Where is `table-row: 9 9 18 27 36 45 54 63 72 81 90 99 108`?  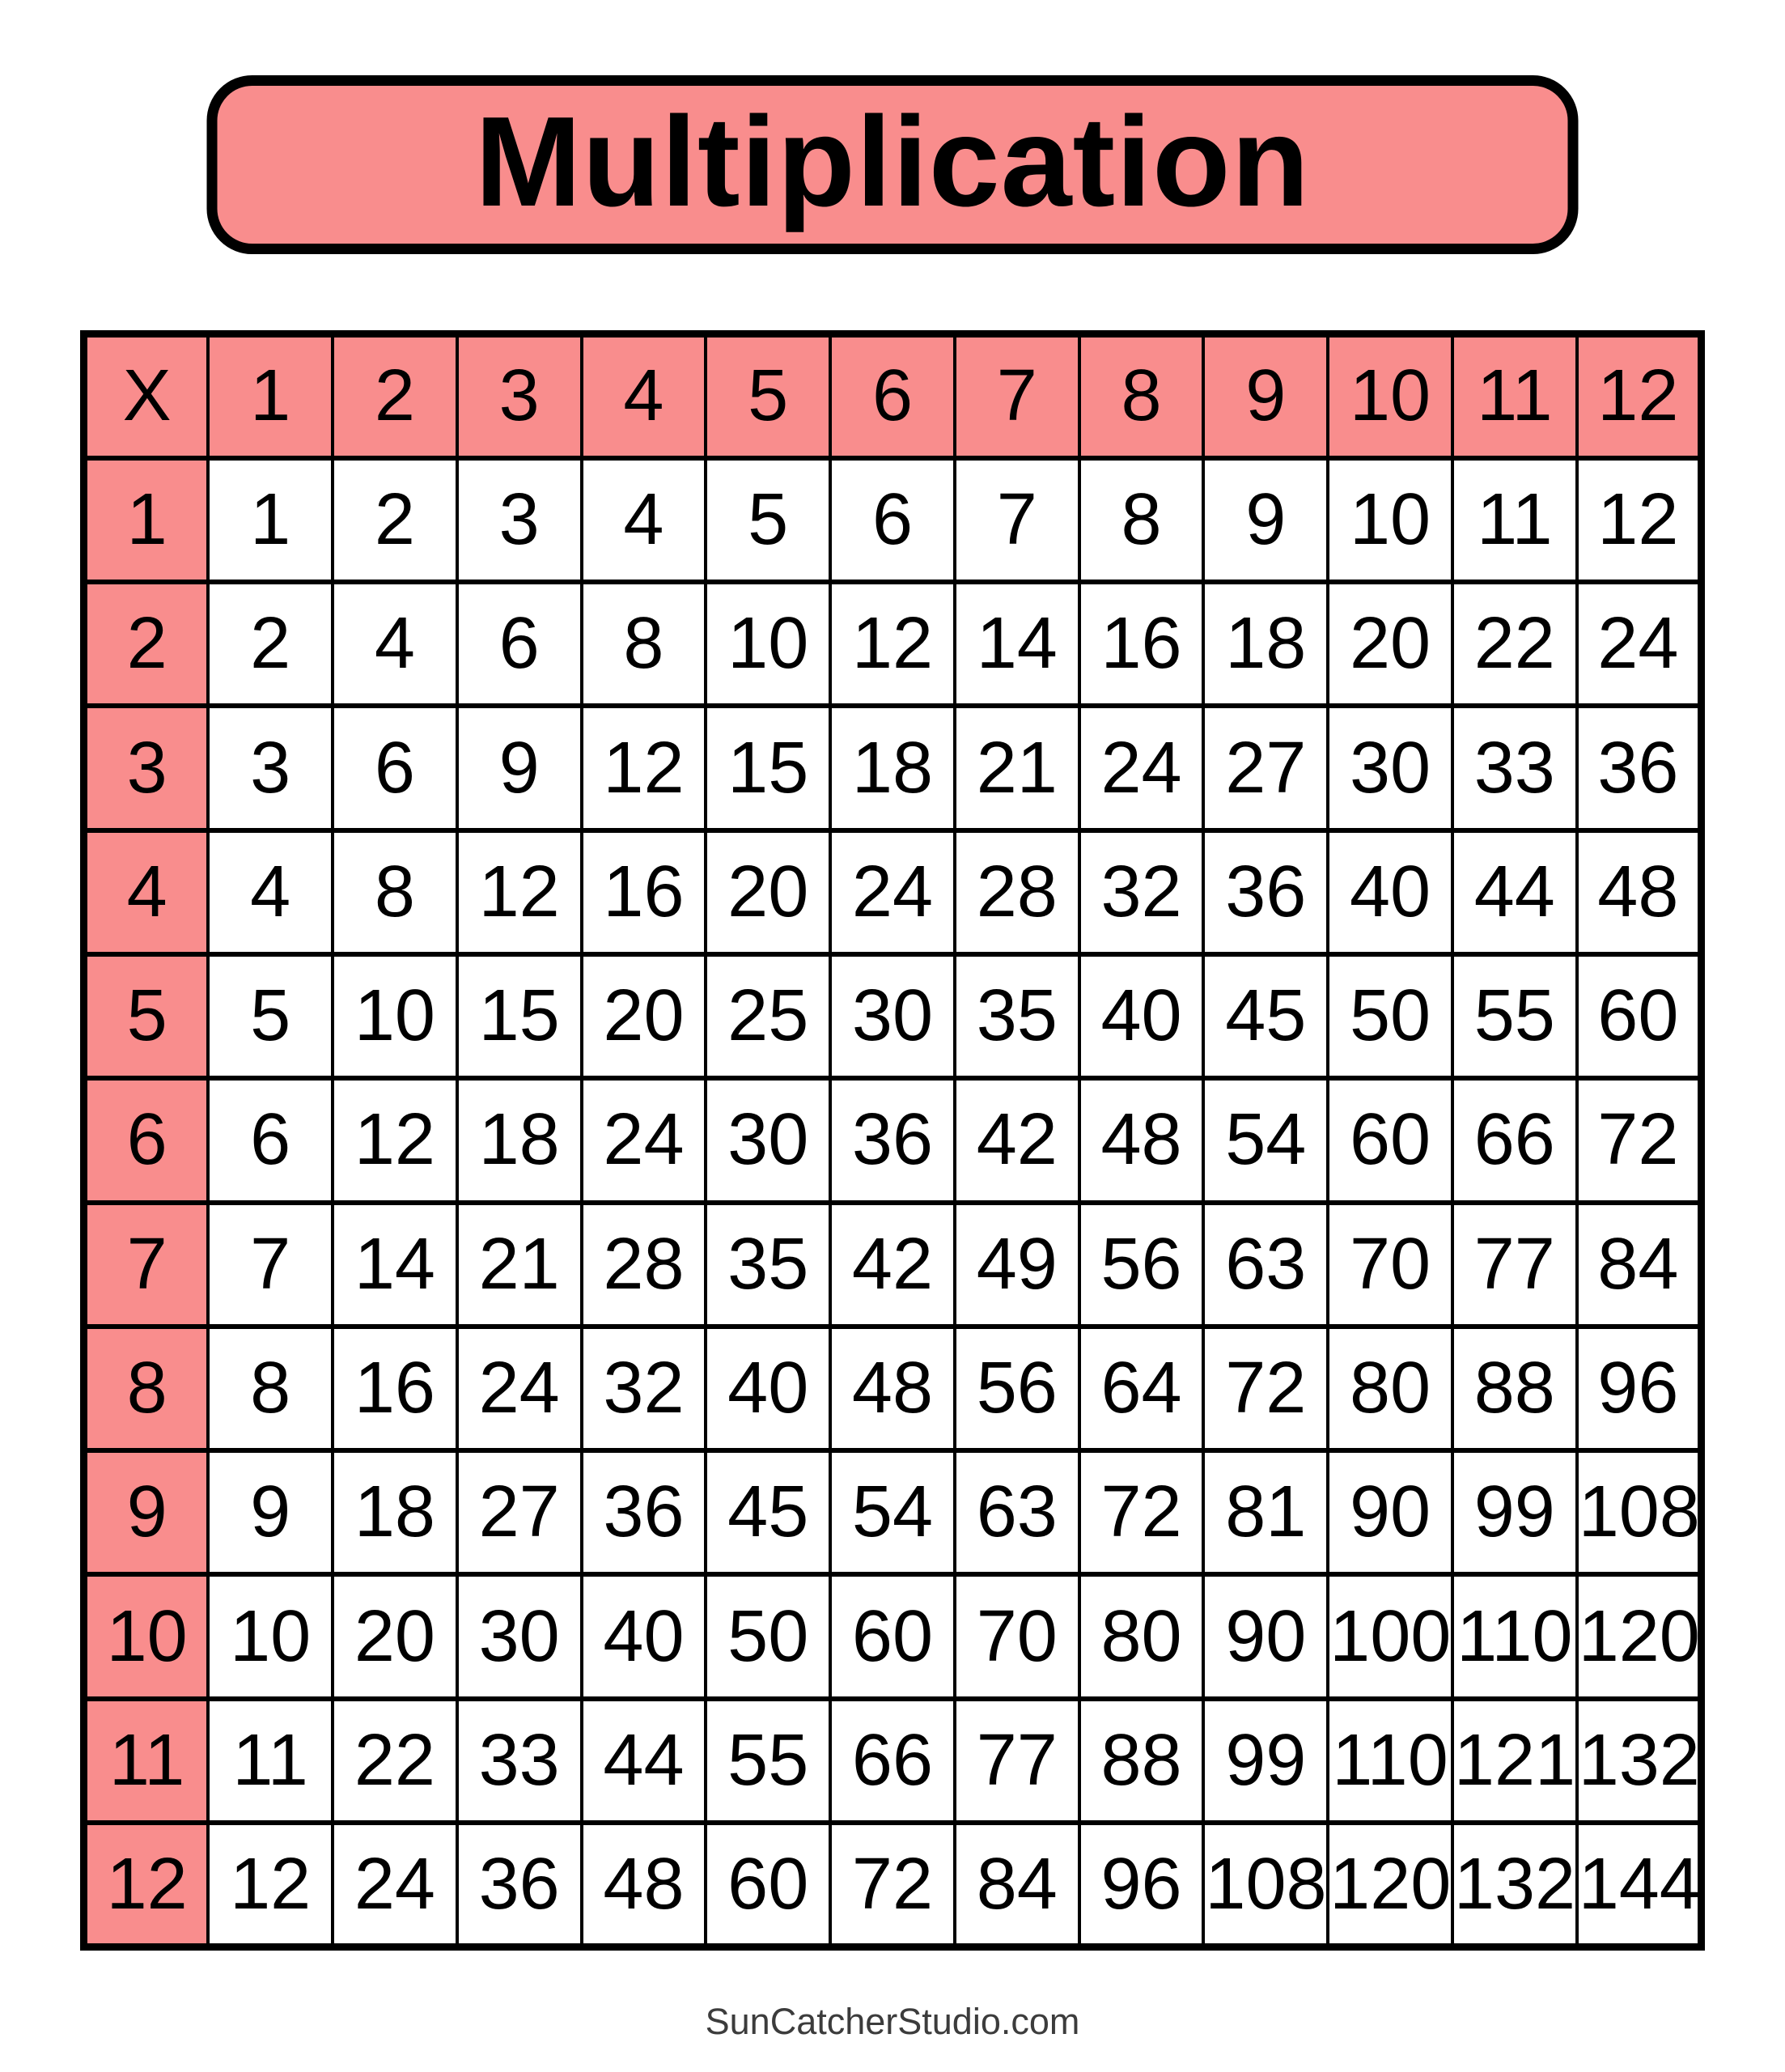
table-row: 9 9 18 27 36 45 54 63 72 81 90 99 108 is located at coordinates (892, 1512).